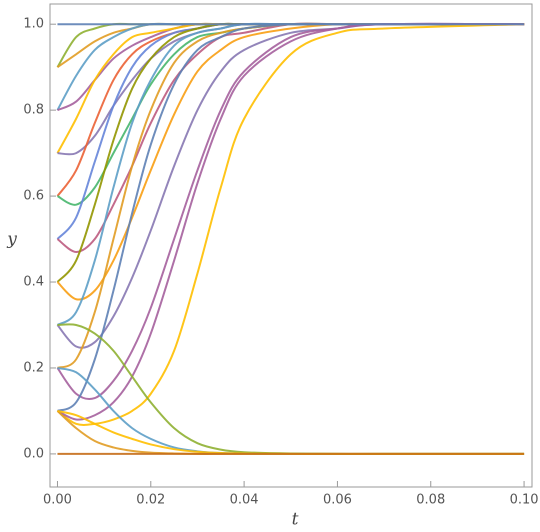  I want to click on x-tick-label: 0.08, so click(430, 500).